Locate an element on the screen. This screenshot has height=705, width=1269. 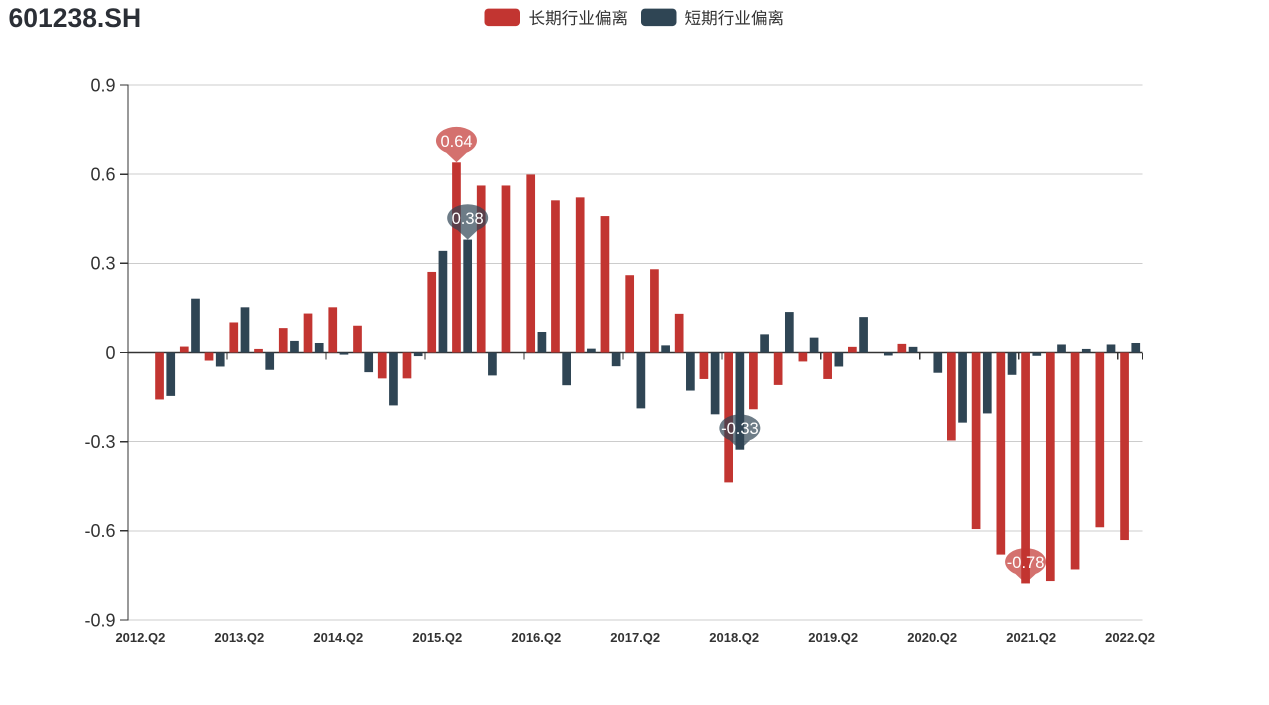
svg-text: 0.6 is located at coordinates (102, 175).